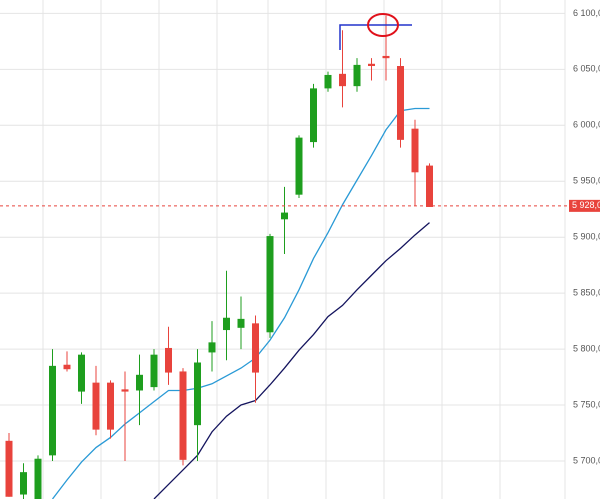  Describe the element at coordinates (586, 404) in the screenshot. I see `y-tick-label: 5 750,0` at that location.